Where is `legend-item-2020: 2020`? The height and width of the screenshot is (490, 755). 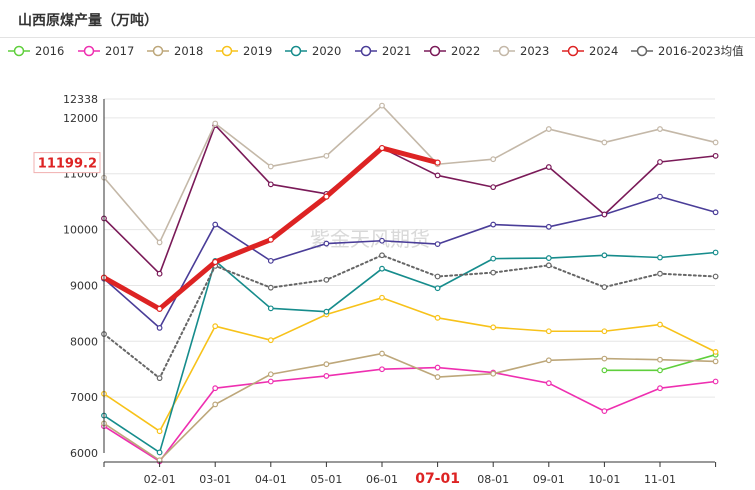
legend-item-2020: 2020 is located at coordinates (313, 51).